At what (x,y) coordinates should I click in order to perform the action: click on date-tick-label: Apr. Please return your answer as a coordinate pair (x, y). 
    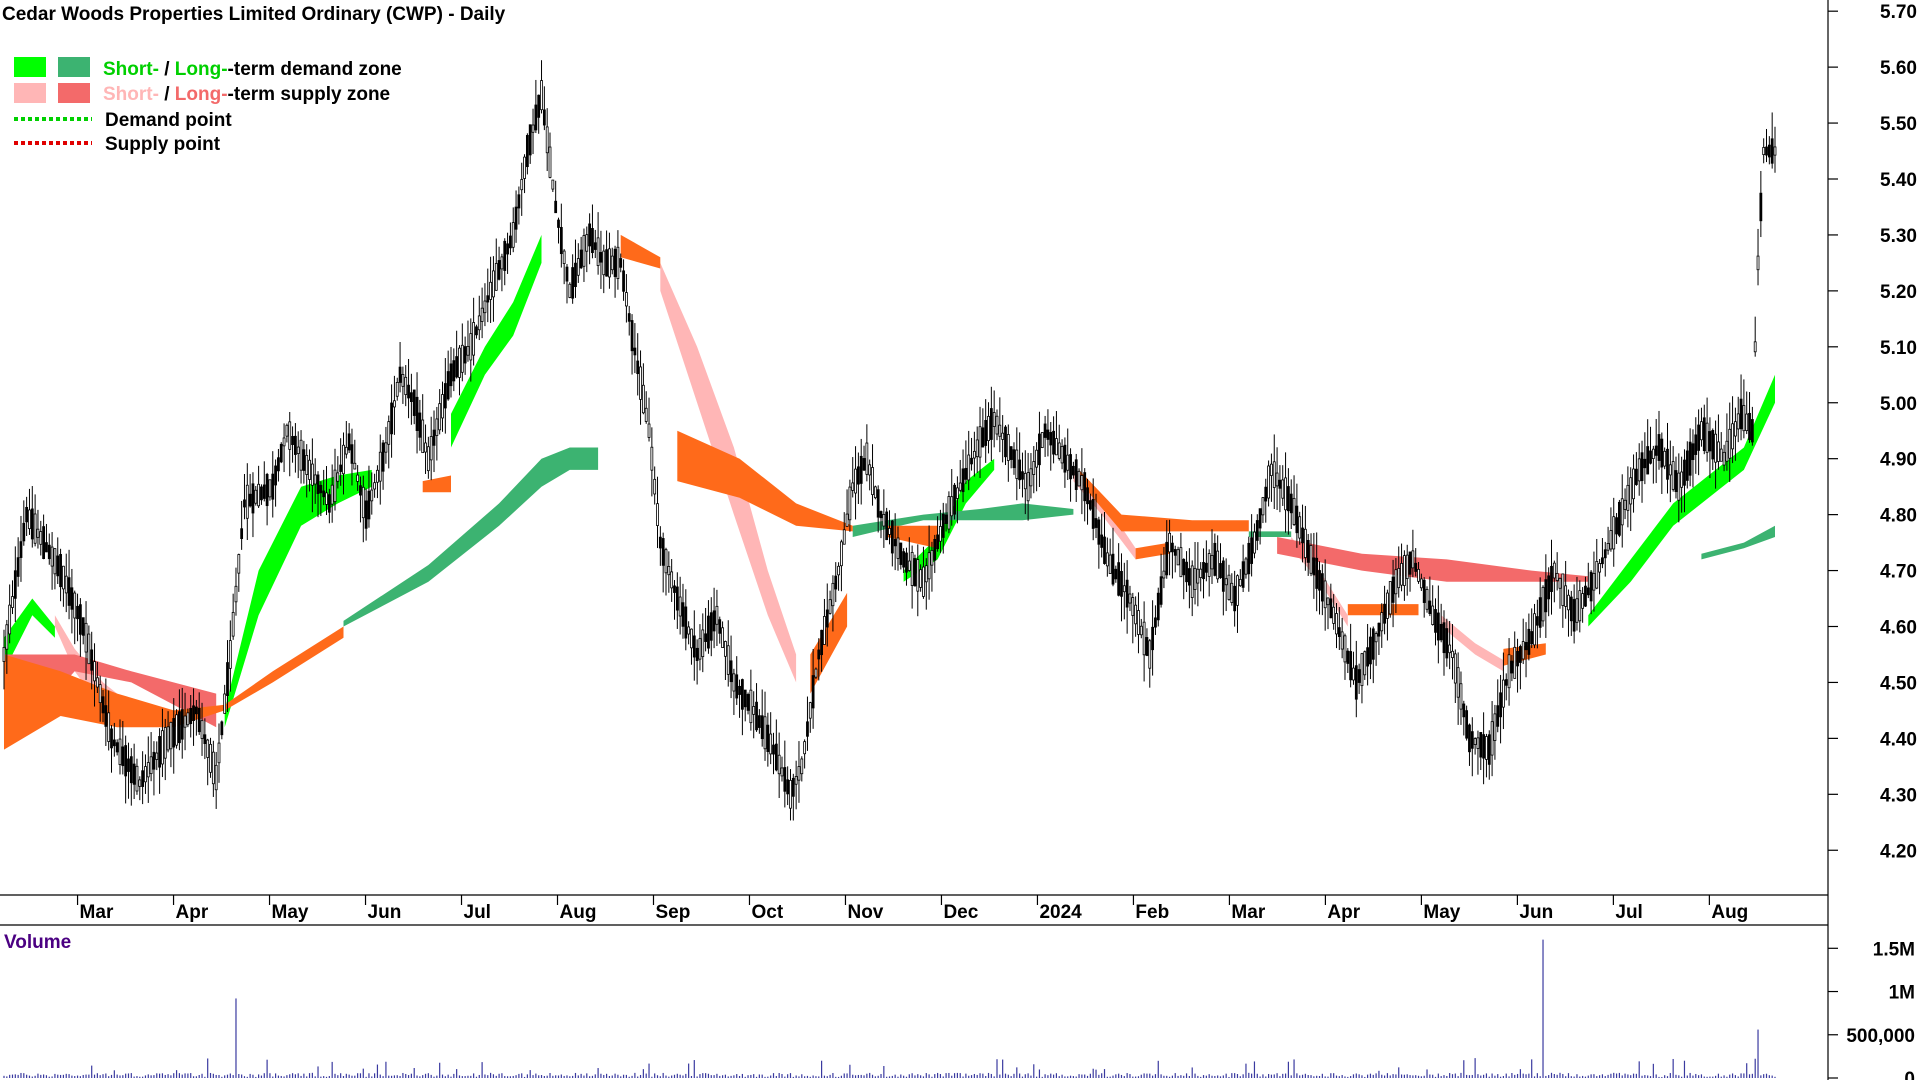
    Looking at the image, I should click on (1343, 912).